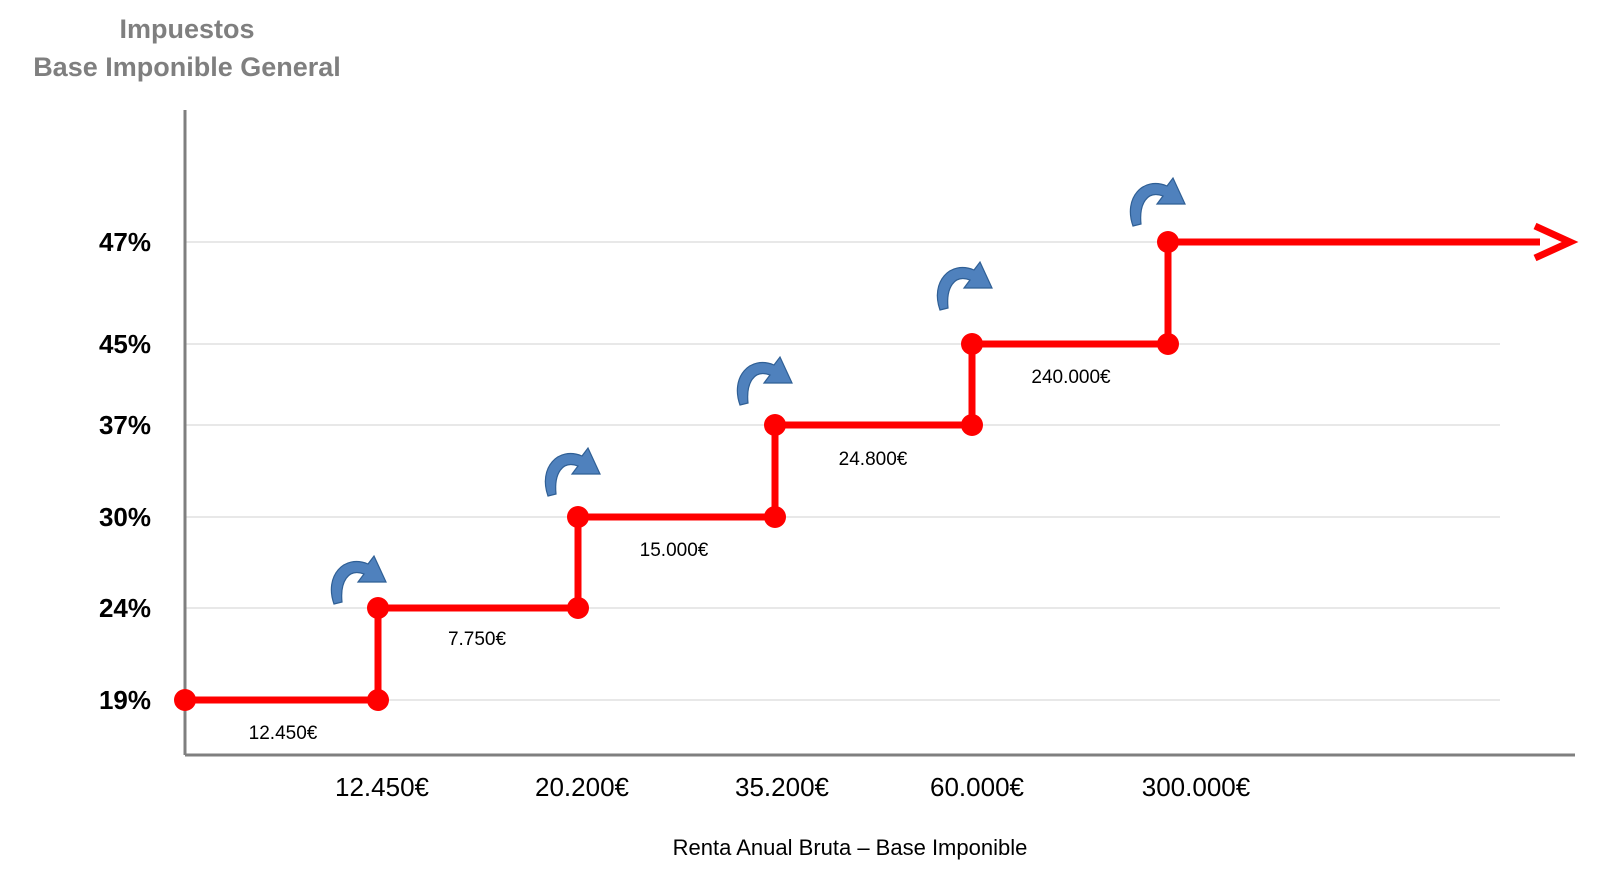 The image size is (1600, 873). Describe the element at coordinates (125, 344) in the screenshot. I see `y-tick-label: 45%` at that location.